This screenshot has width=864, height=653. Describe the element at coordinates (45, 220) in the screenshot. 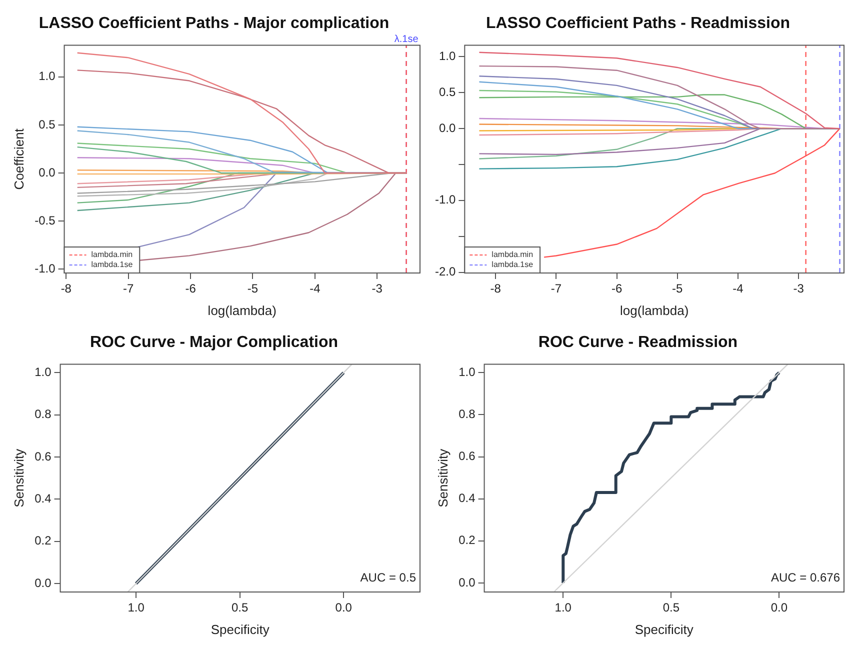

I see `y-tick-label: -0.5` at that location.